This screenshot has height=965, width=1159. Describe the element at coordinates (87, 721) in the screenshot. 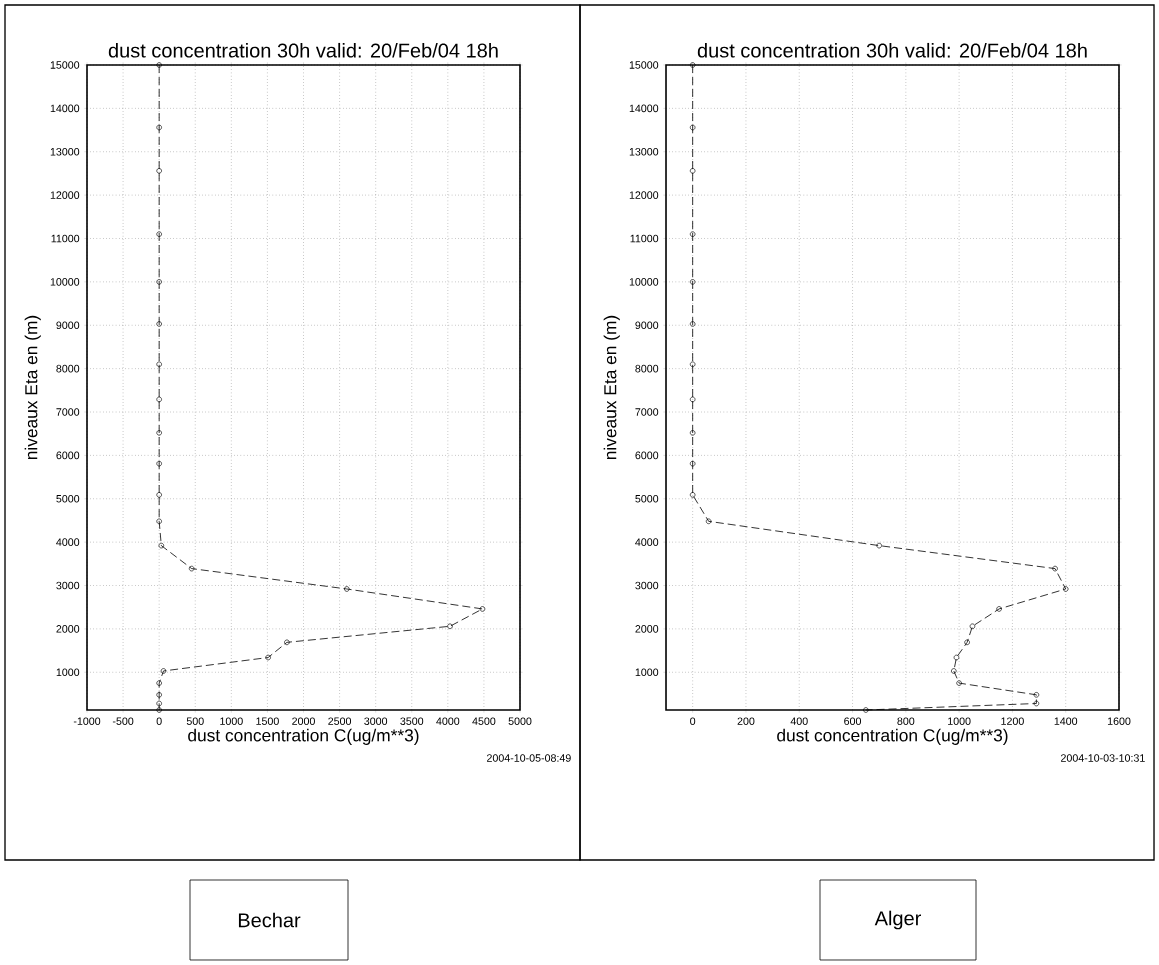

I see `x-tick-label: -1000` at that location.